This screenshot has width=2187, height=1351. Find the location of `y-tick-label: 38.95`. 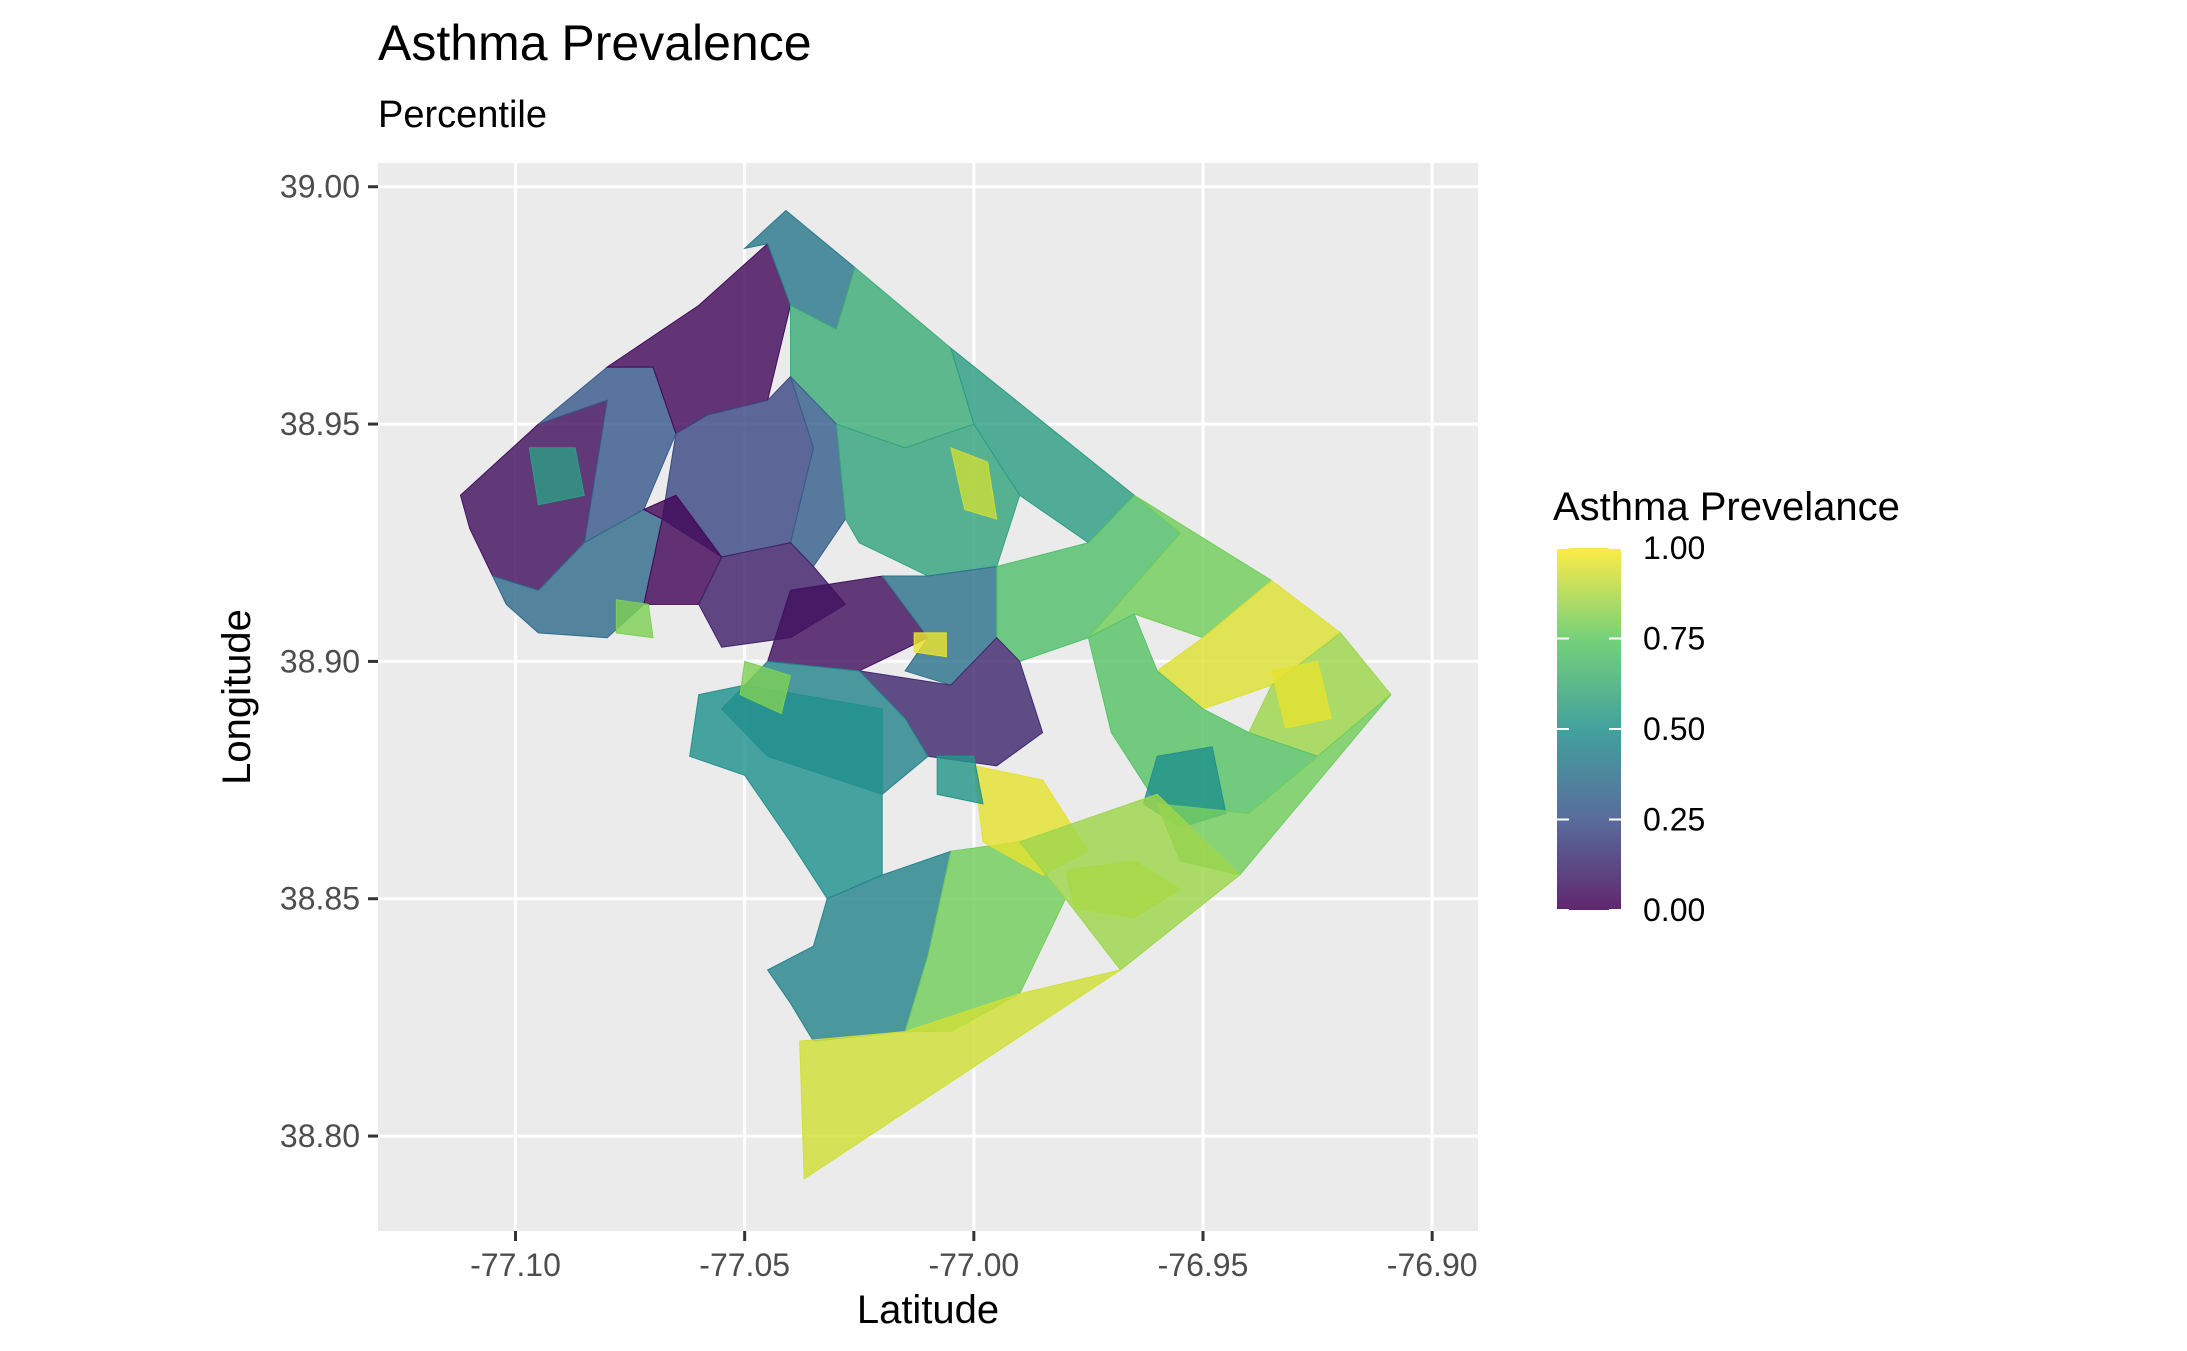

y-tick-label: 38.95 is located at coordinates (320, 424).